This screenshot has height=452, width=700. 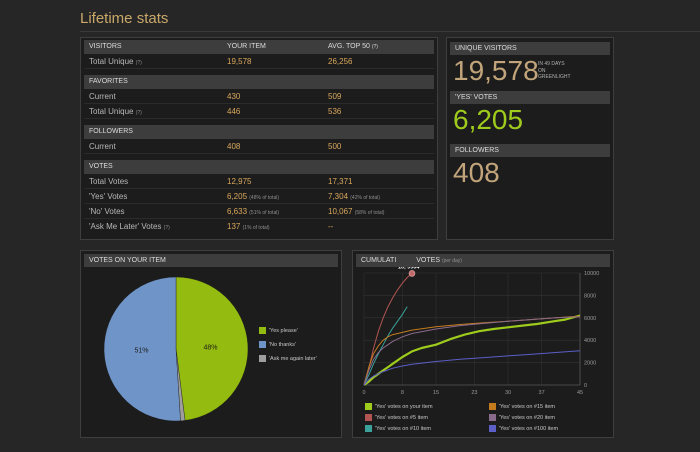 I want to click on legend-label: 'Yes' votes on #20 item, so click(x=527, y=418).